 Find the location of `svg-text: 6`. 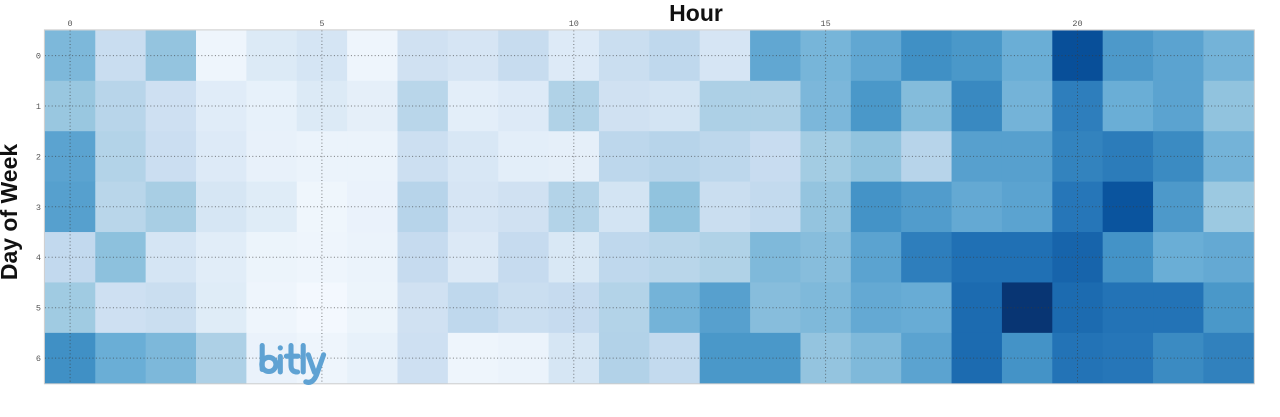

svg-text: 6 is located at coordinates (38, 359).